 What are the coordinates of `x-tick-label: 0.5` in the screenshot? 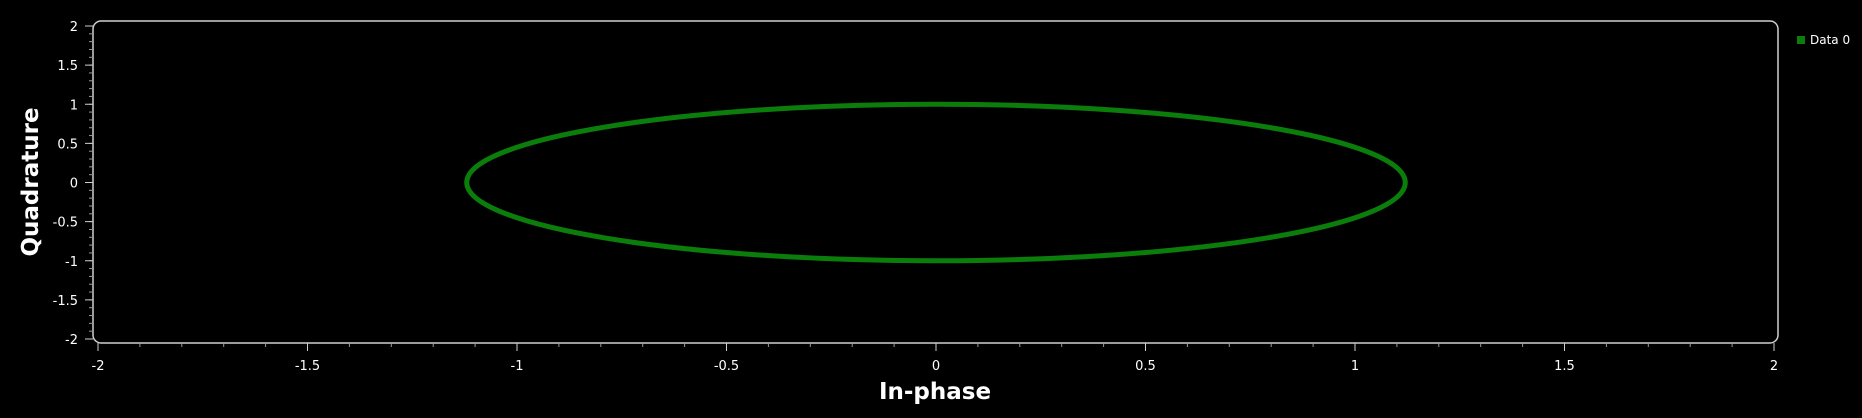 It's located at (1145, 366).